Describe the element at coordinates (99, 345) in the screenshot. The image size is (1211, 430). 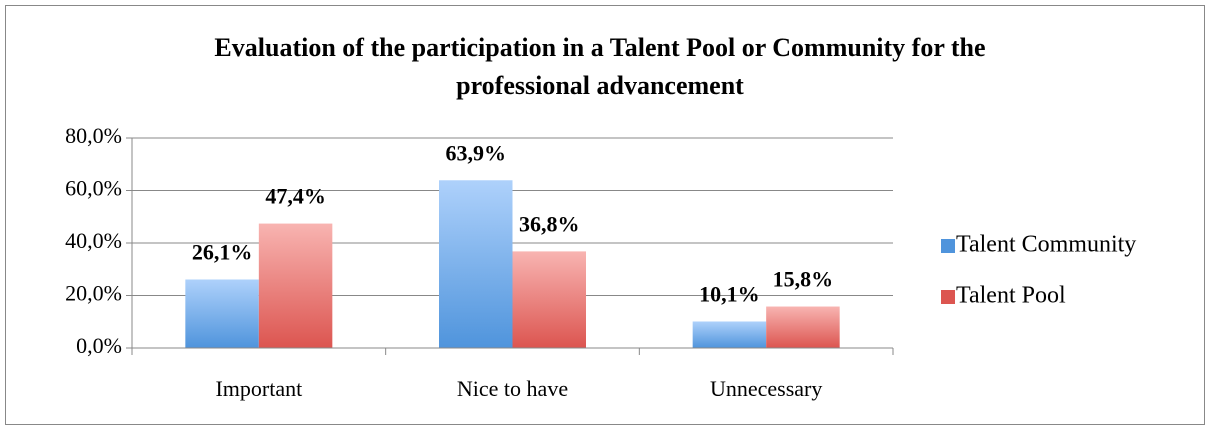
I see `y-tick-label: 0,0%` at that location.